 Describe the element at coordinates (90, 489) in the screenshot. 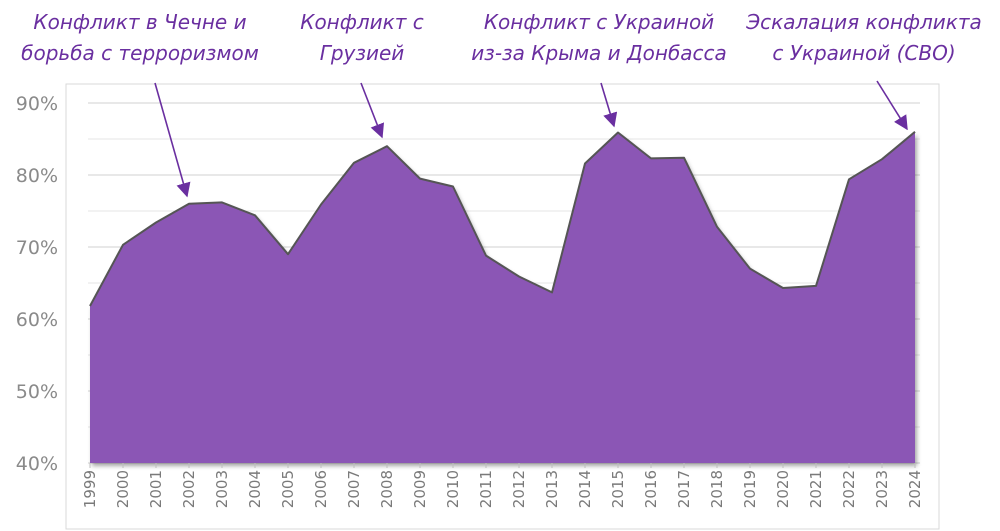

I see `x-tick-label: 1999` at that location.